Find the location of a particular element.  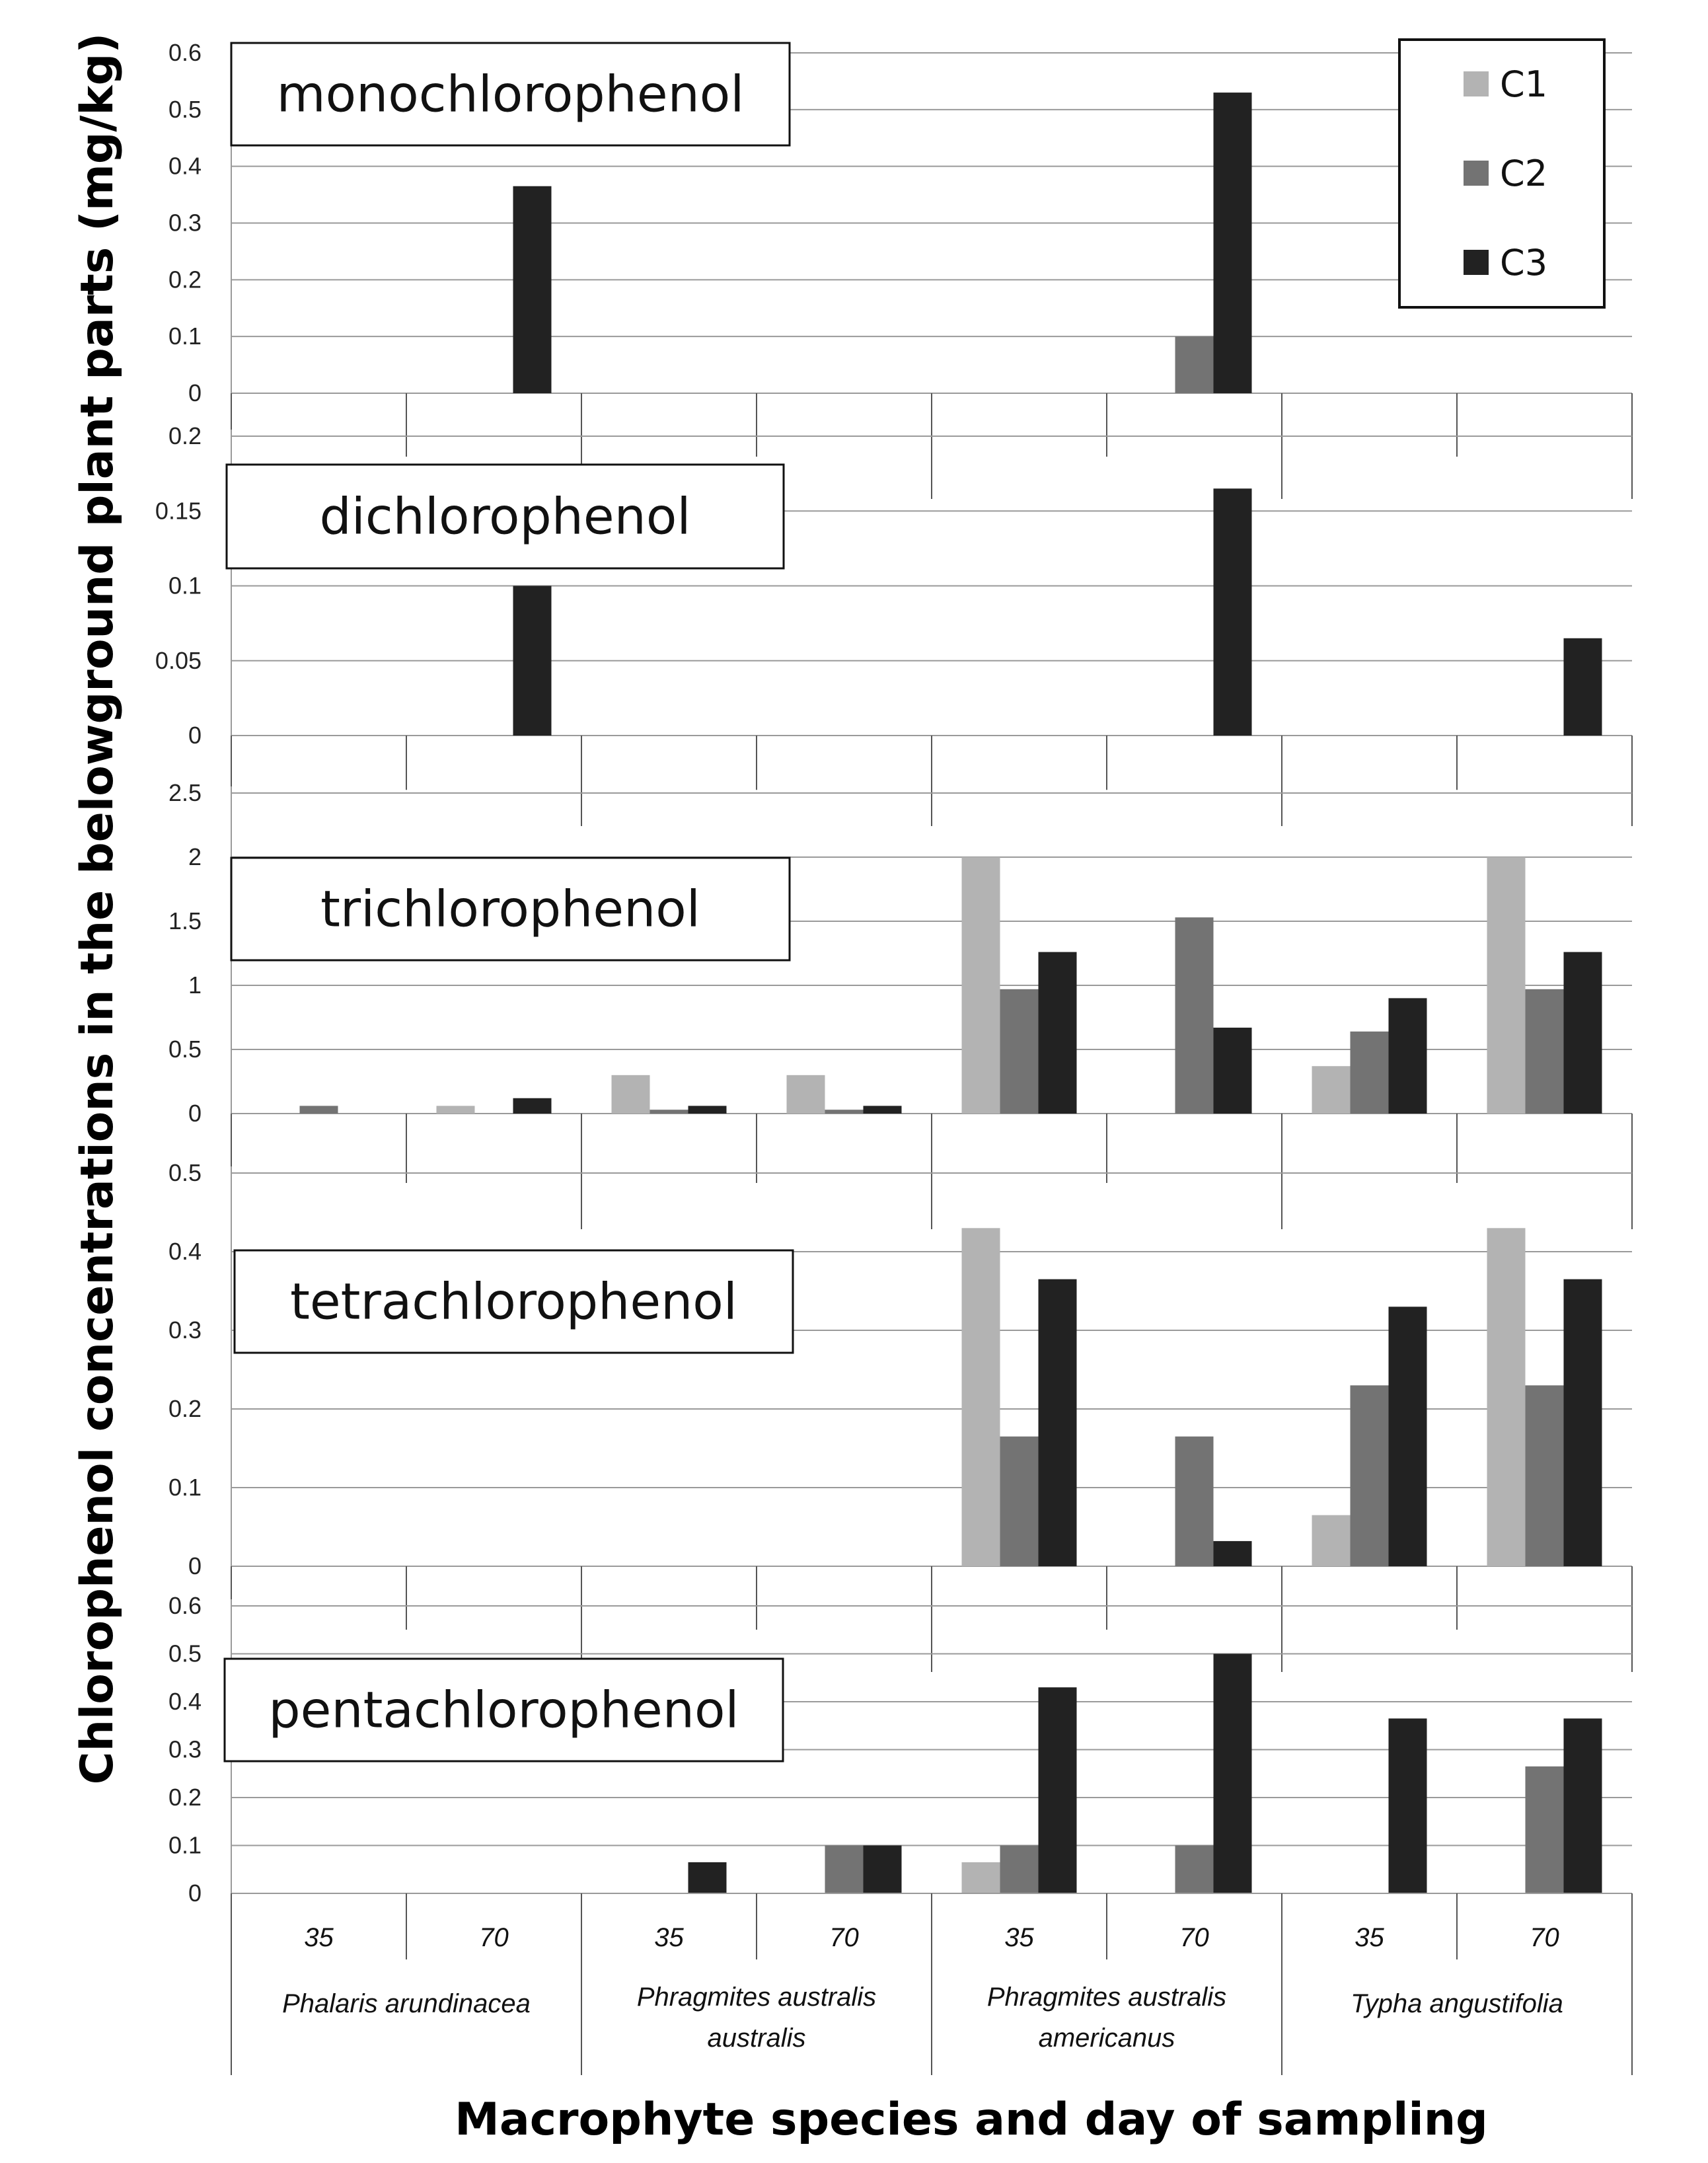

x-species-label: Typha angustifolia is located at coordinates (1457, 2003).